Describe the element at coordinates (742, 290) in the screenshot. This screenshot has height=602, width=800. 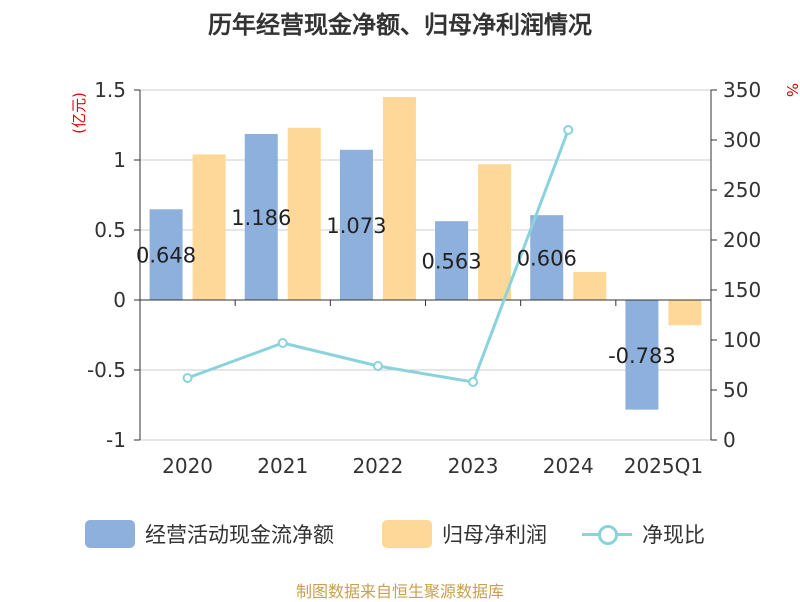
I see `y-right-tick-label: 150` at that location.